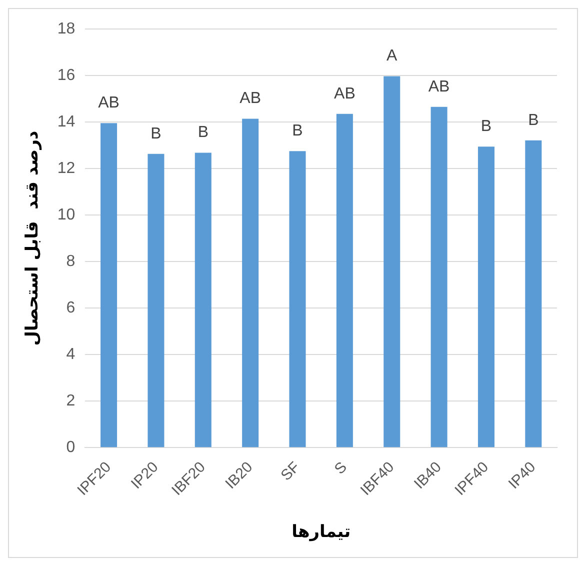  I want to click on y-tick-label: 12, so click(66, 168).